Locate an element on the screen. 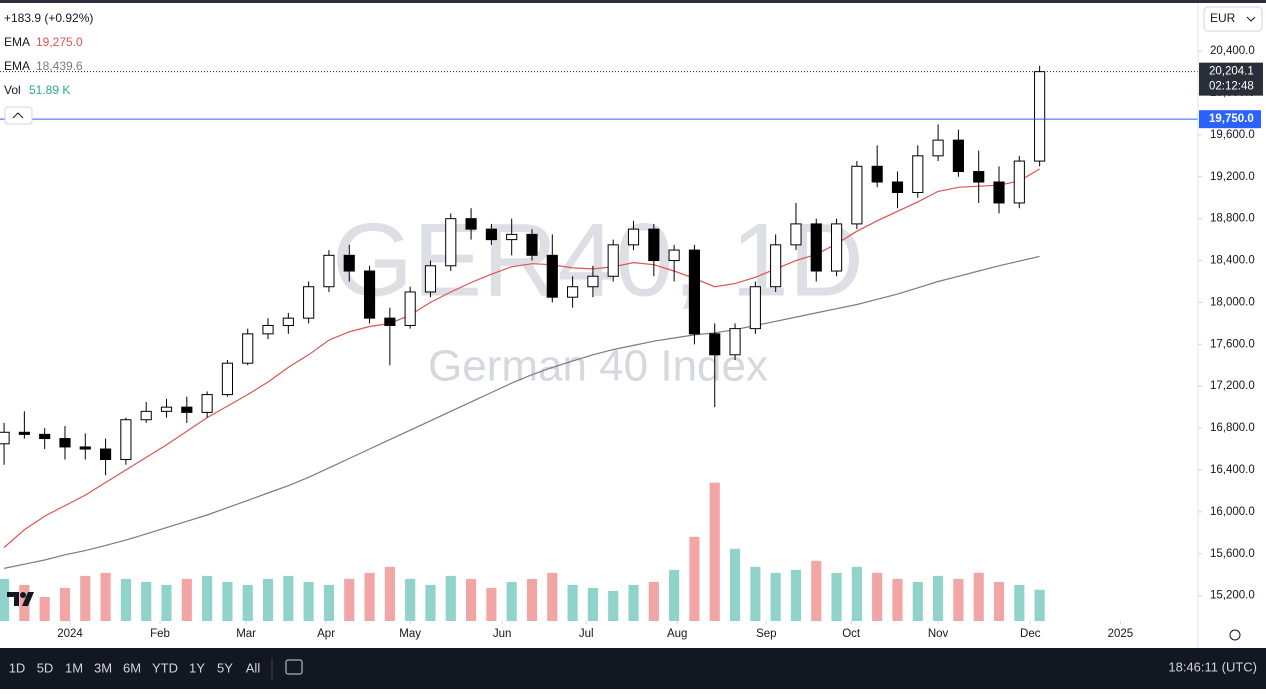  y-tick-label: 18,800.0 is located at coordinates (1232, 219).